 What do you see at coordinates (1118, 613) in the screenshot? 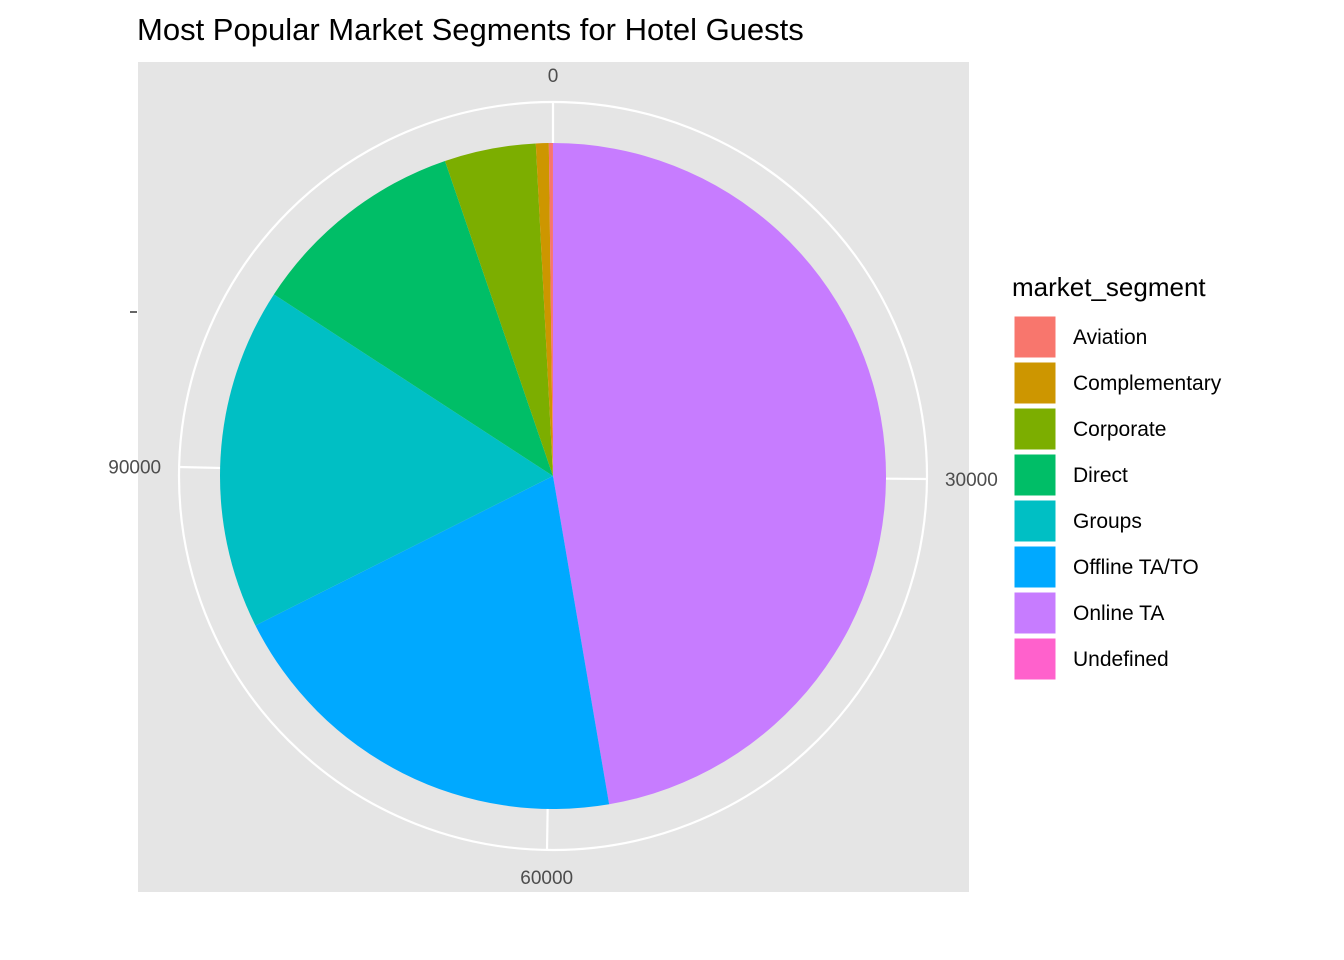
I see `legend-label-online-ta: Online TA` at bounding box center [1118, 613].